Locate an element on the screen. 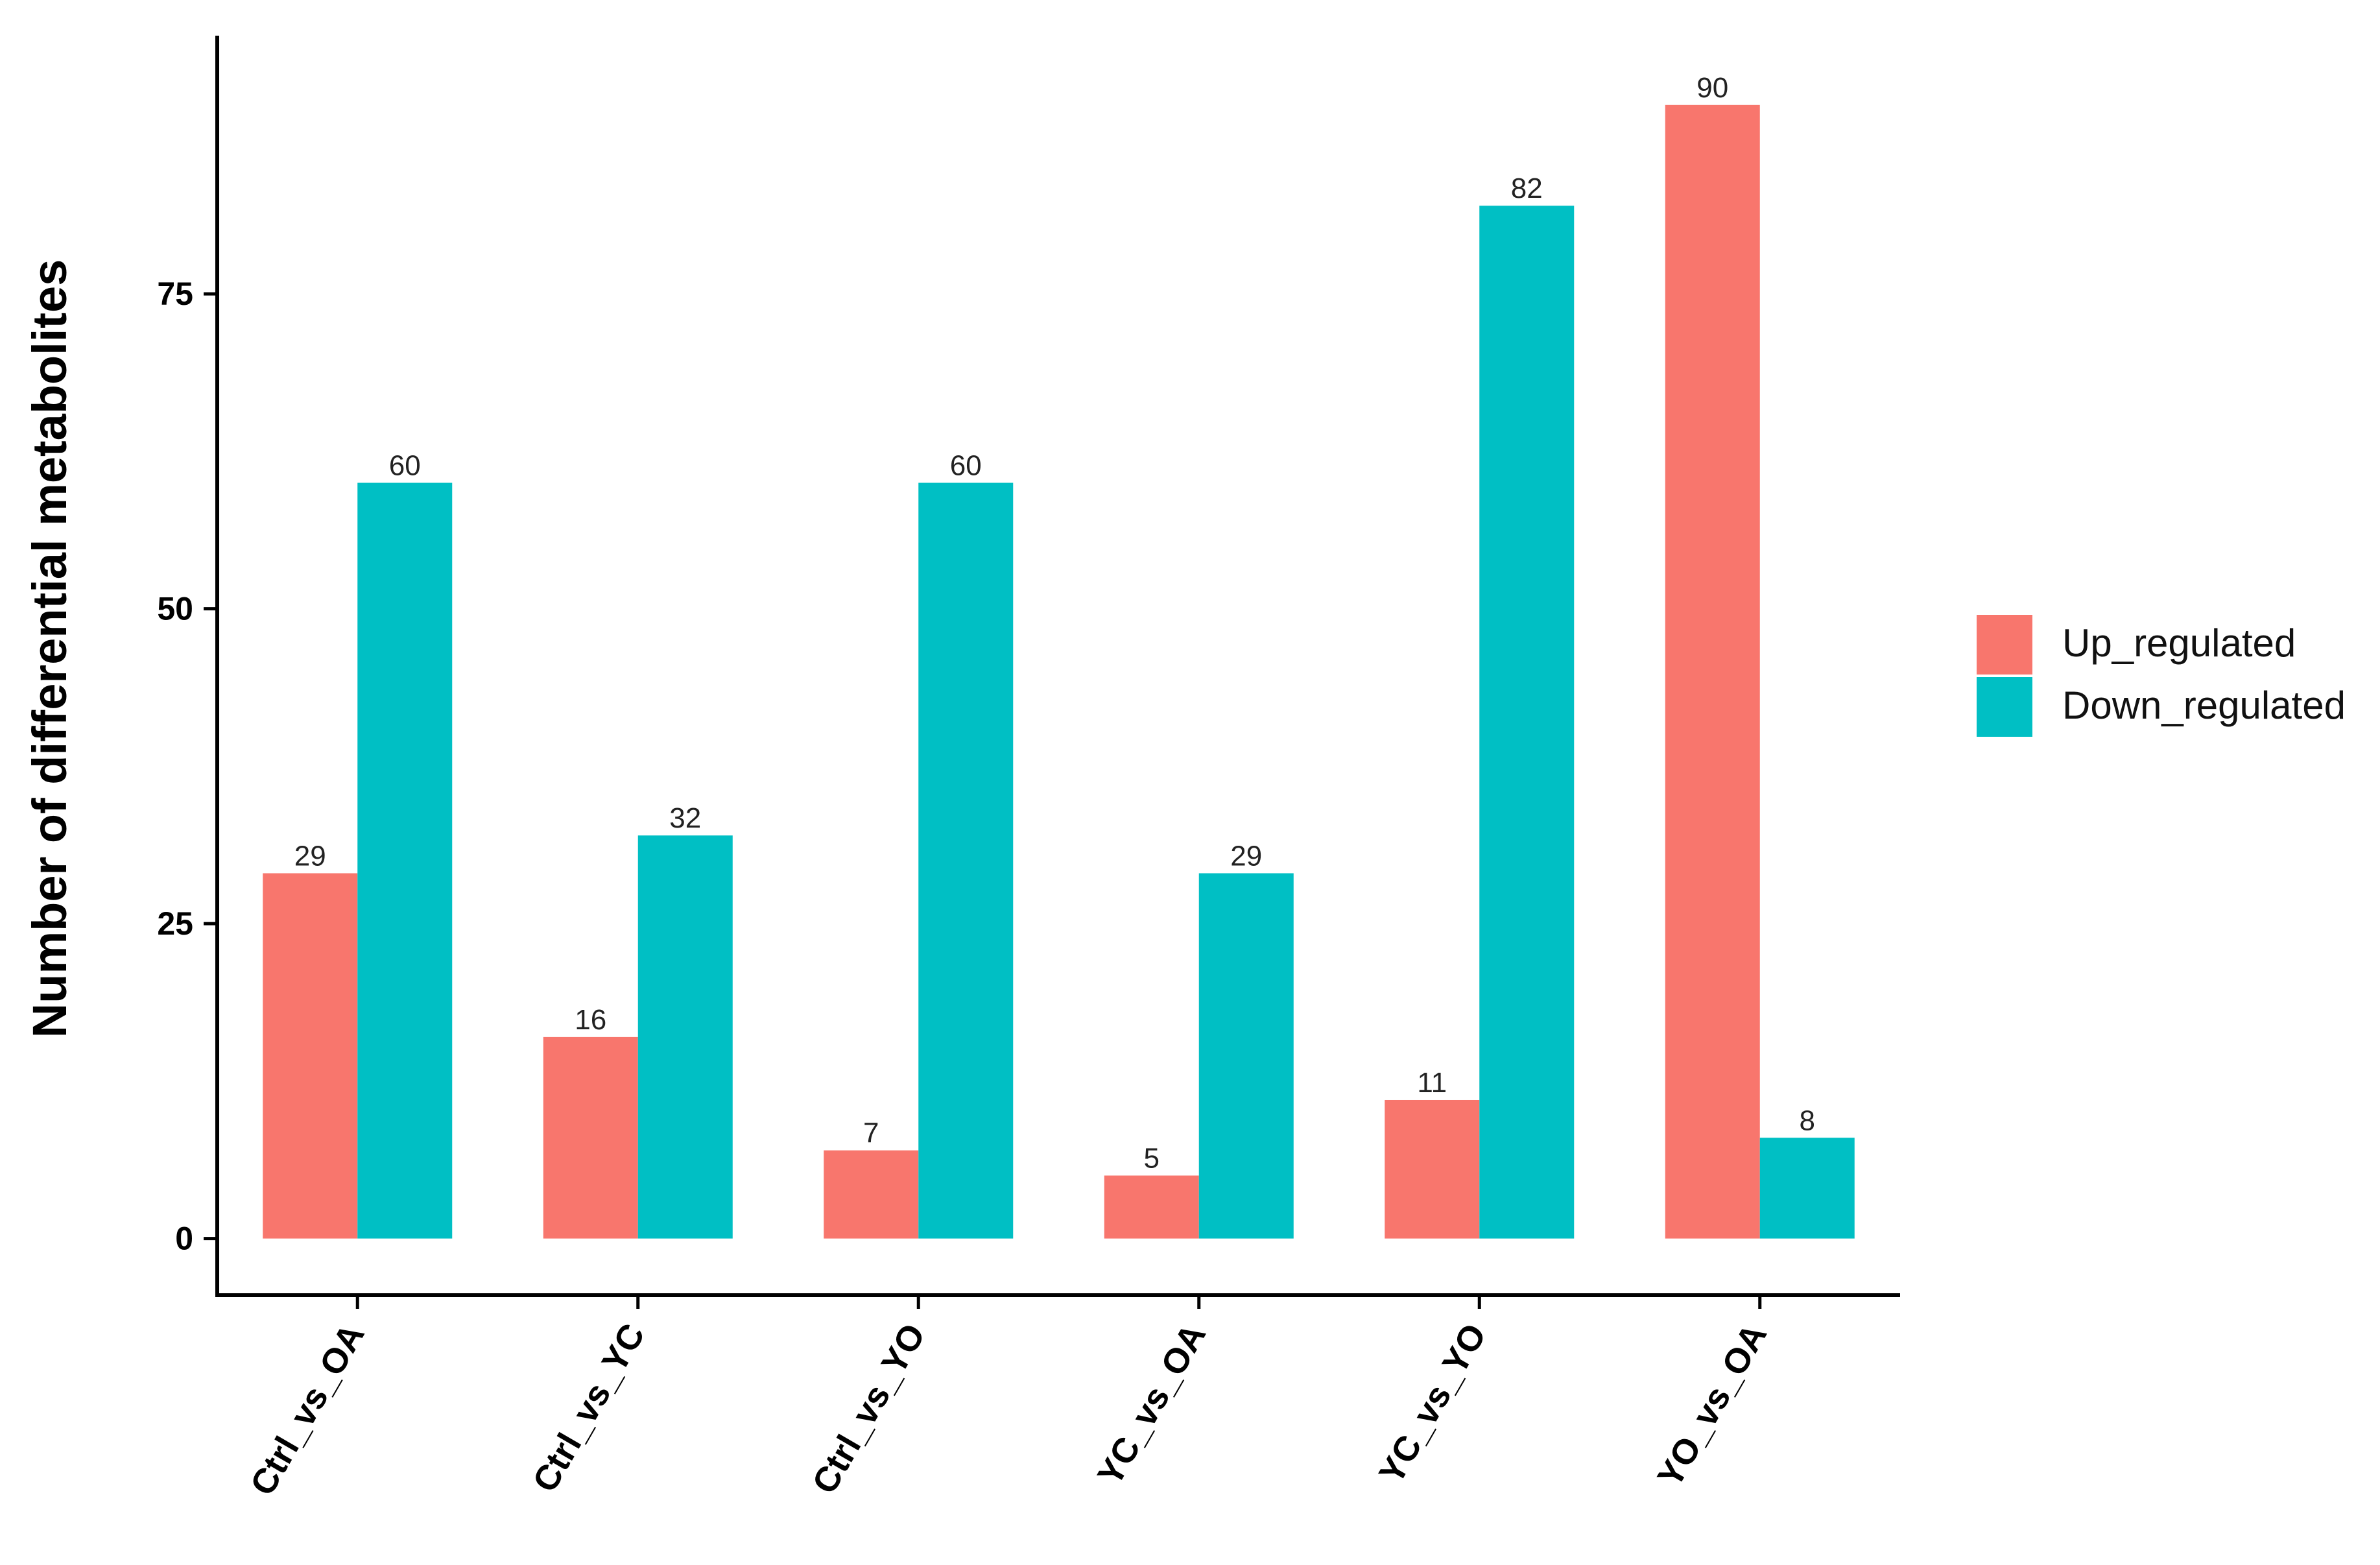 The width and height of the screenshot is (2380, 1565). y-ticks-layer: 0 25 50 75 is located at coordinates (187, 766).